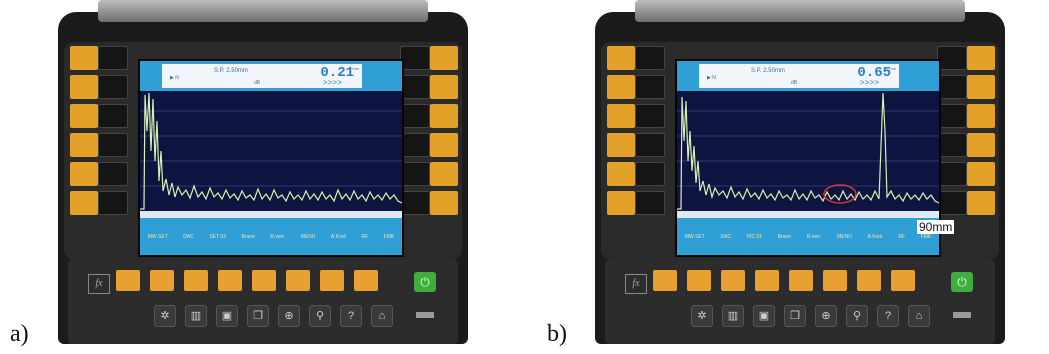  What do you see at coordinates (248, 236) in the screenshot?
I see `softkey-label: Brane` at bounding box center [248, 236].